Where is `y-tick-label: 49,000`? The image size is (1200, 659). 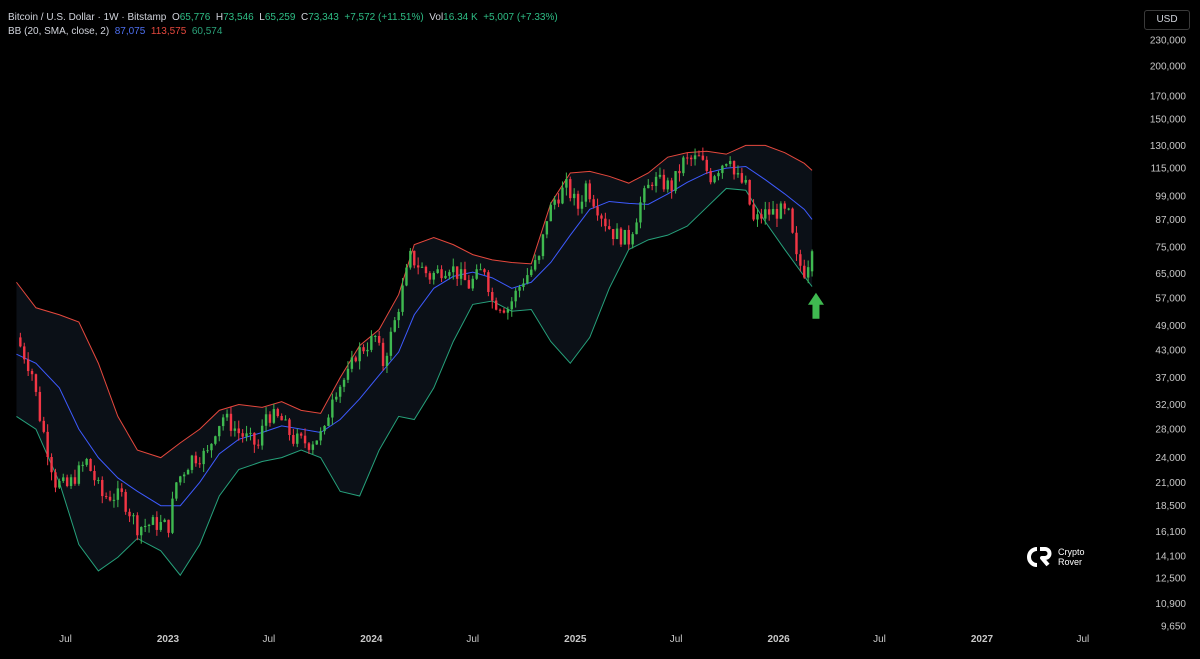
y-tick-label: 49,000 is located at coordinates (1170, 326).